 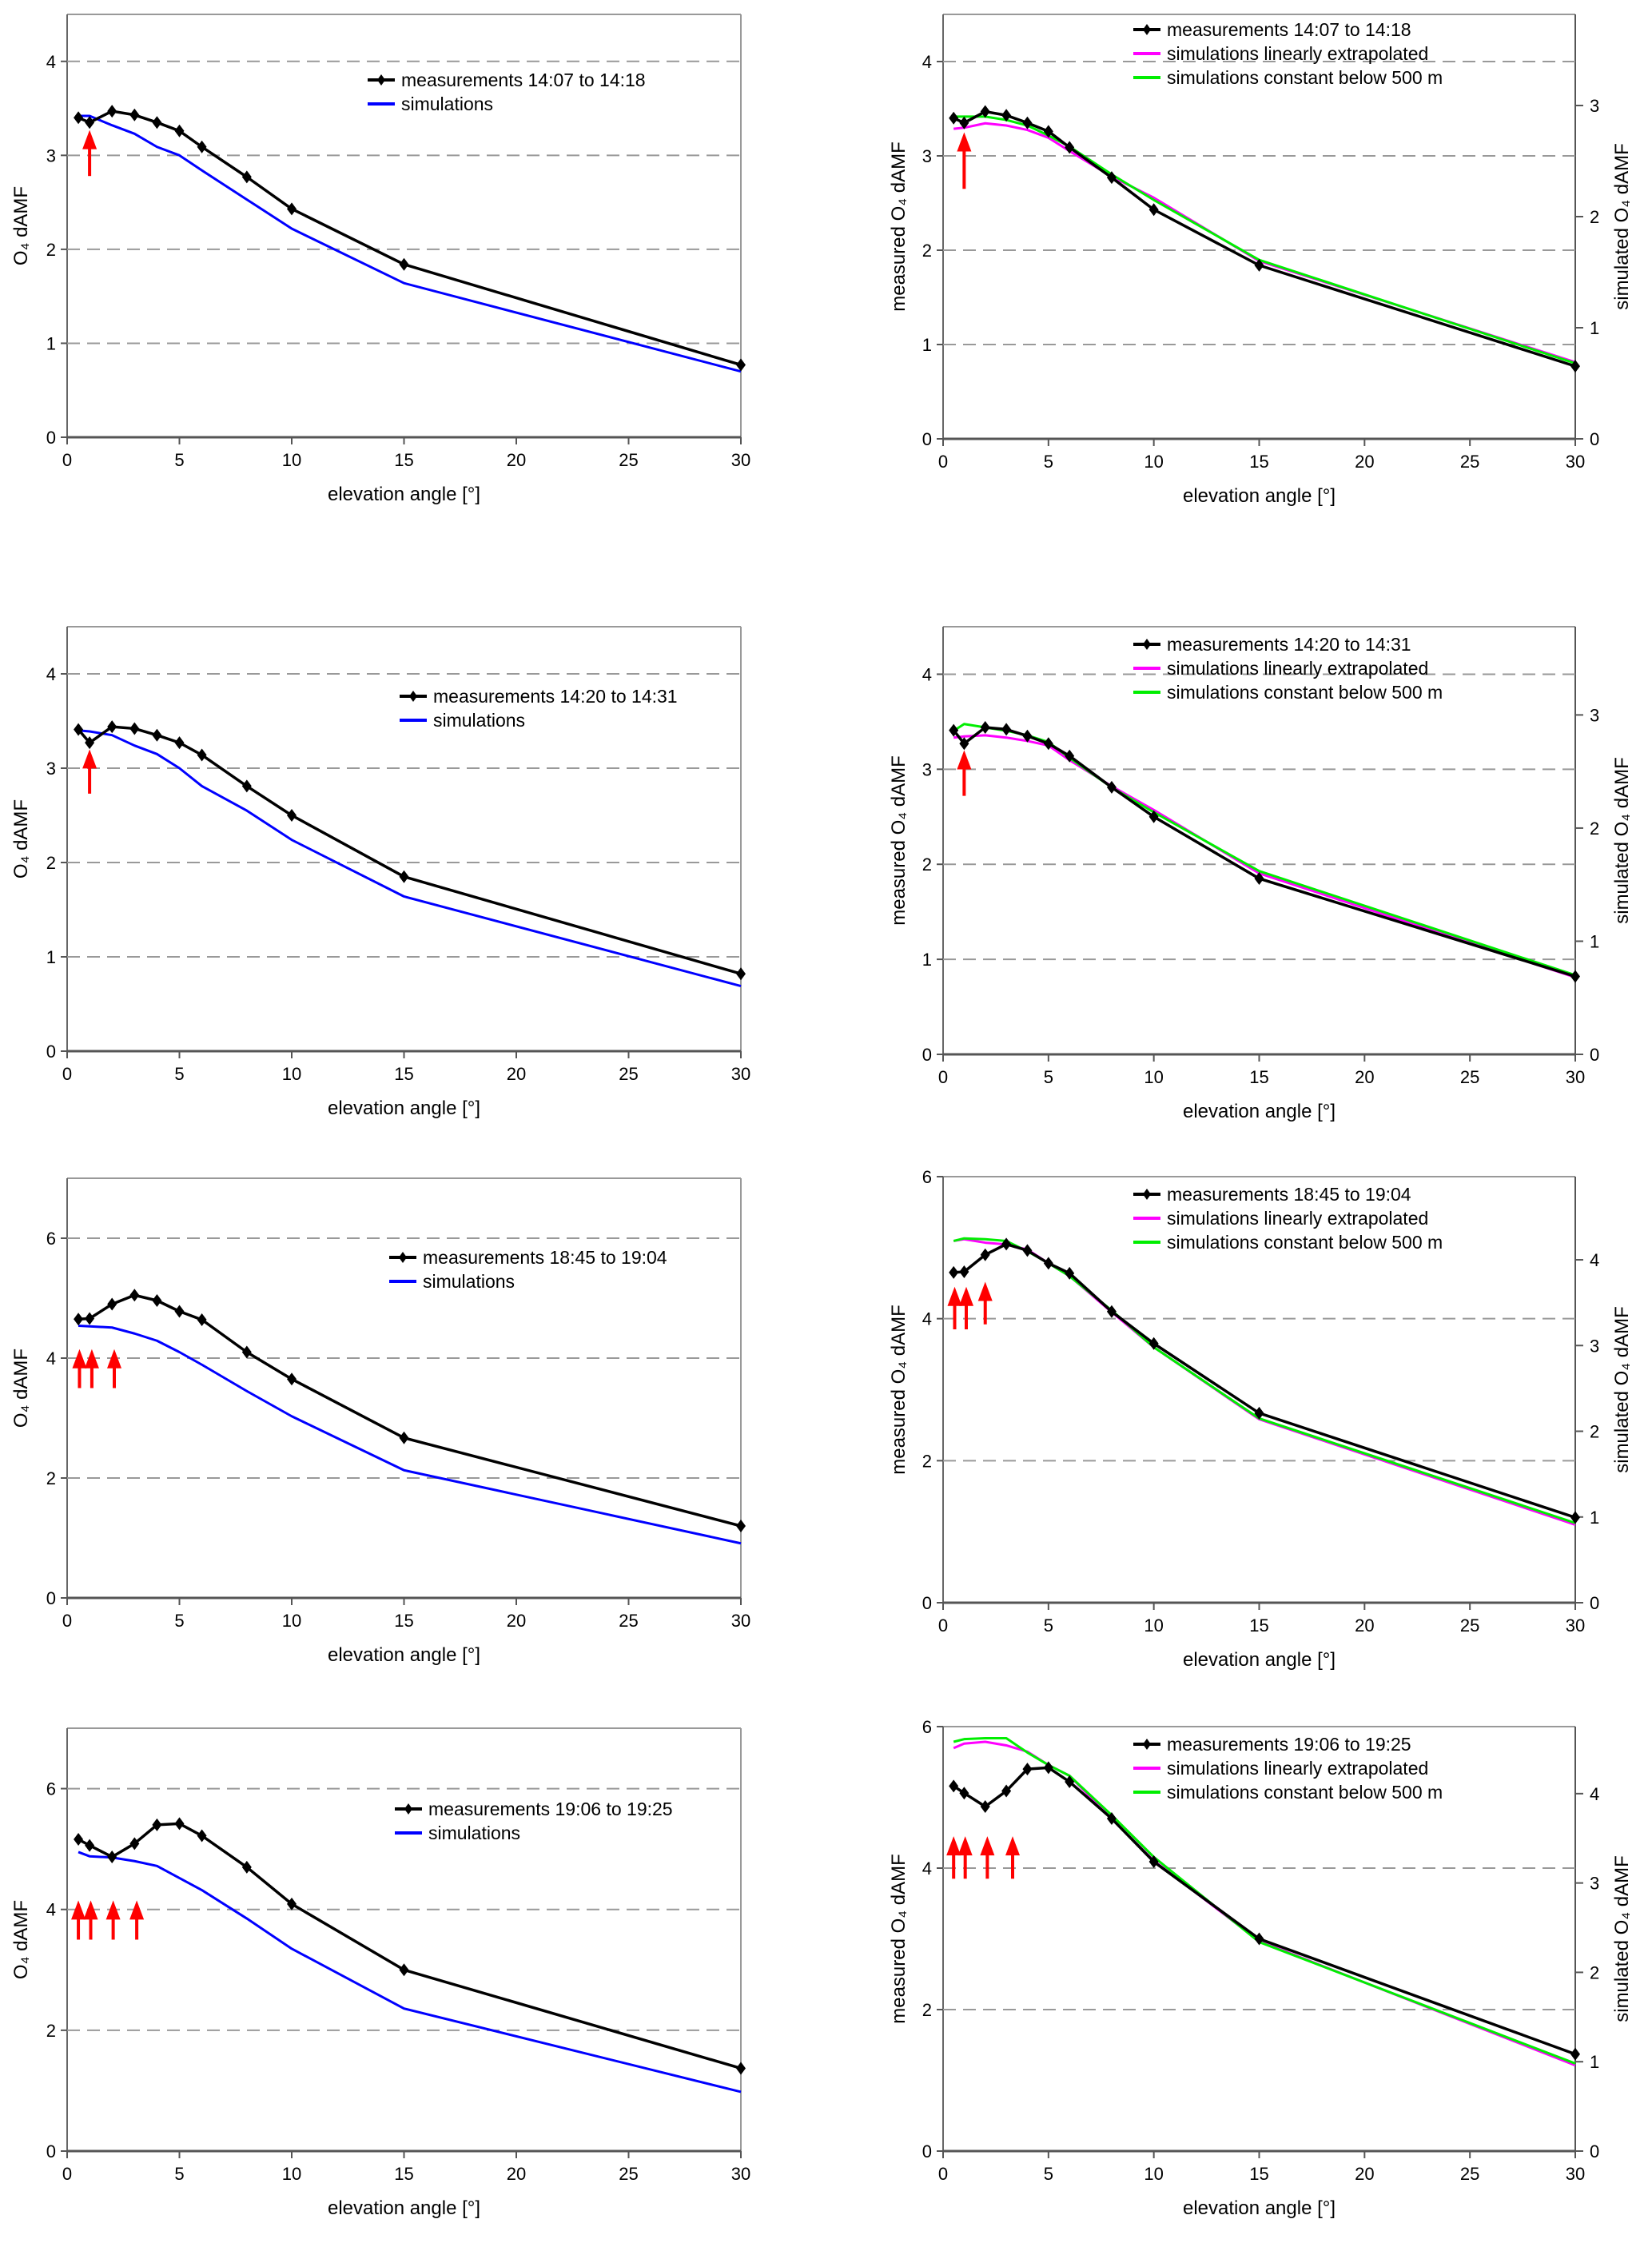 I want to click on y-tick-label: 4, so click(x=927, y=674).